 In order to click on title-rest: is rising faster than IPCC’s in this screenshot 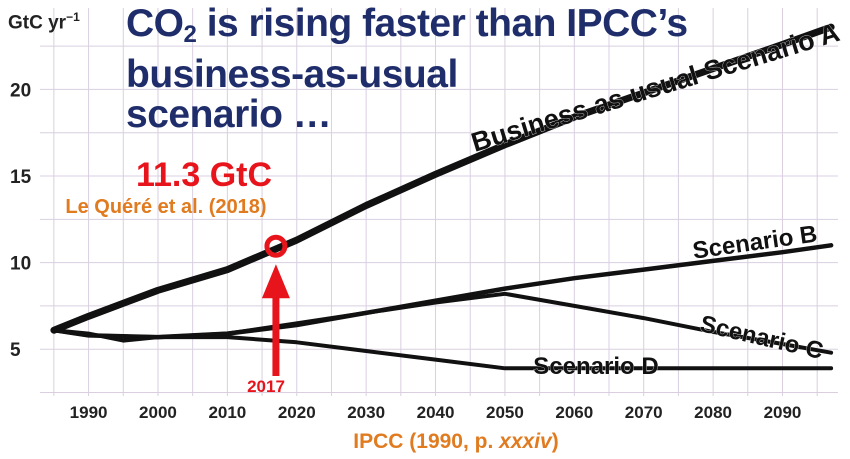, I will do `click(442, 23)`.